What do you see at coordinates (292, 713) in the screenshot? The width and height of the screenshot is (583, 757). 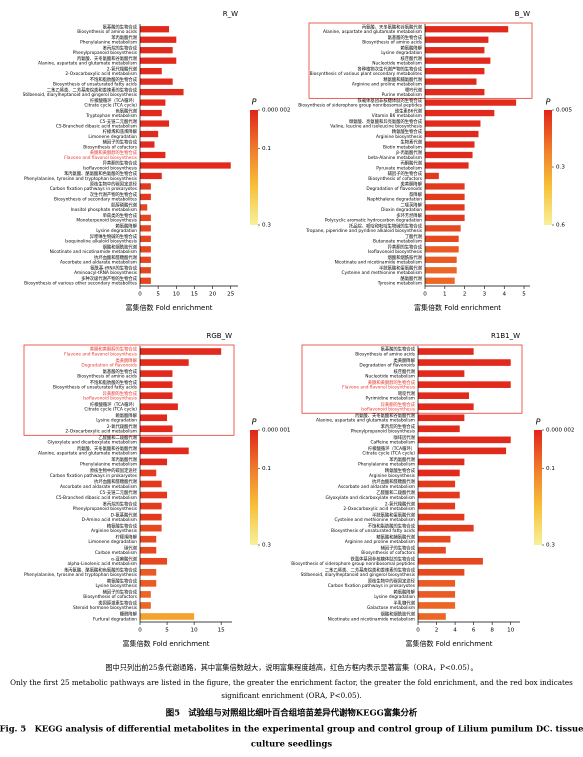 I see `figure-title-zh: 图5 试验组与对照组比细叶百合组培苗差异代谢物KEGG富集分析` at bounding box center [292, 713].